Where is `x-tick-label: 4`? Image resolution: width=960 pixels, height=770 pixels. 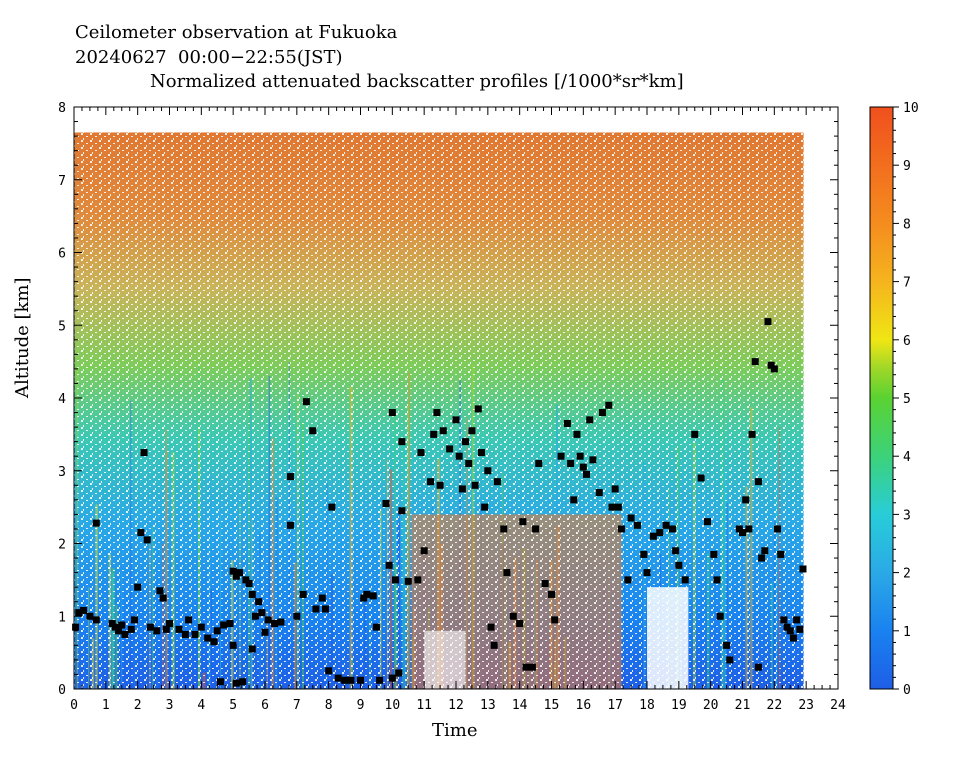
x-tick-label: 4 is located at coordinates (201, 705).